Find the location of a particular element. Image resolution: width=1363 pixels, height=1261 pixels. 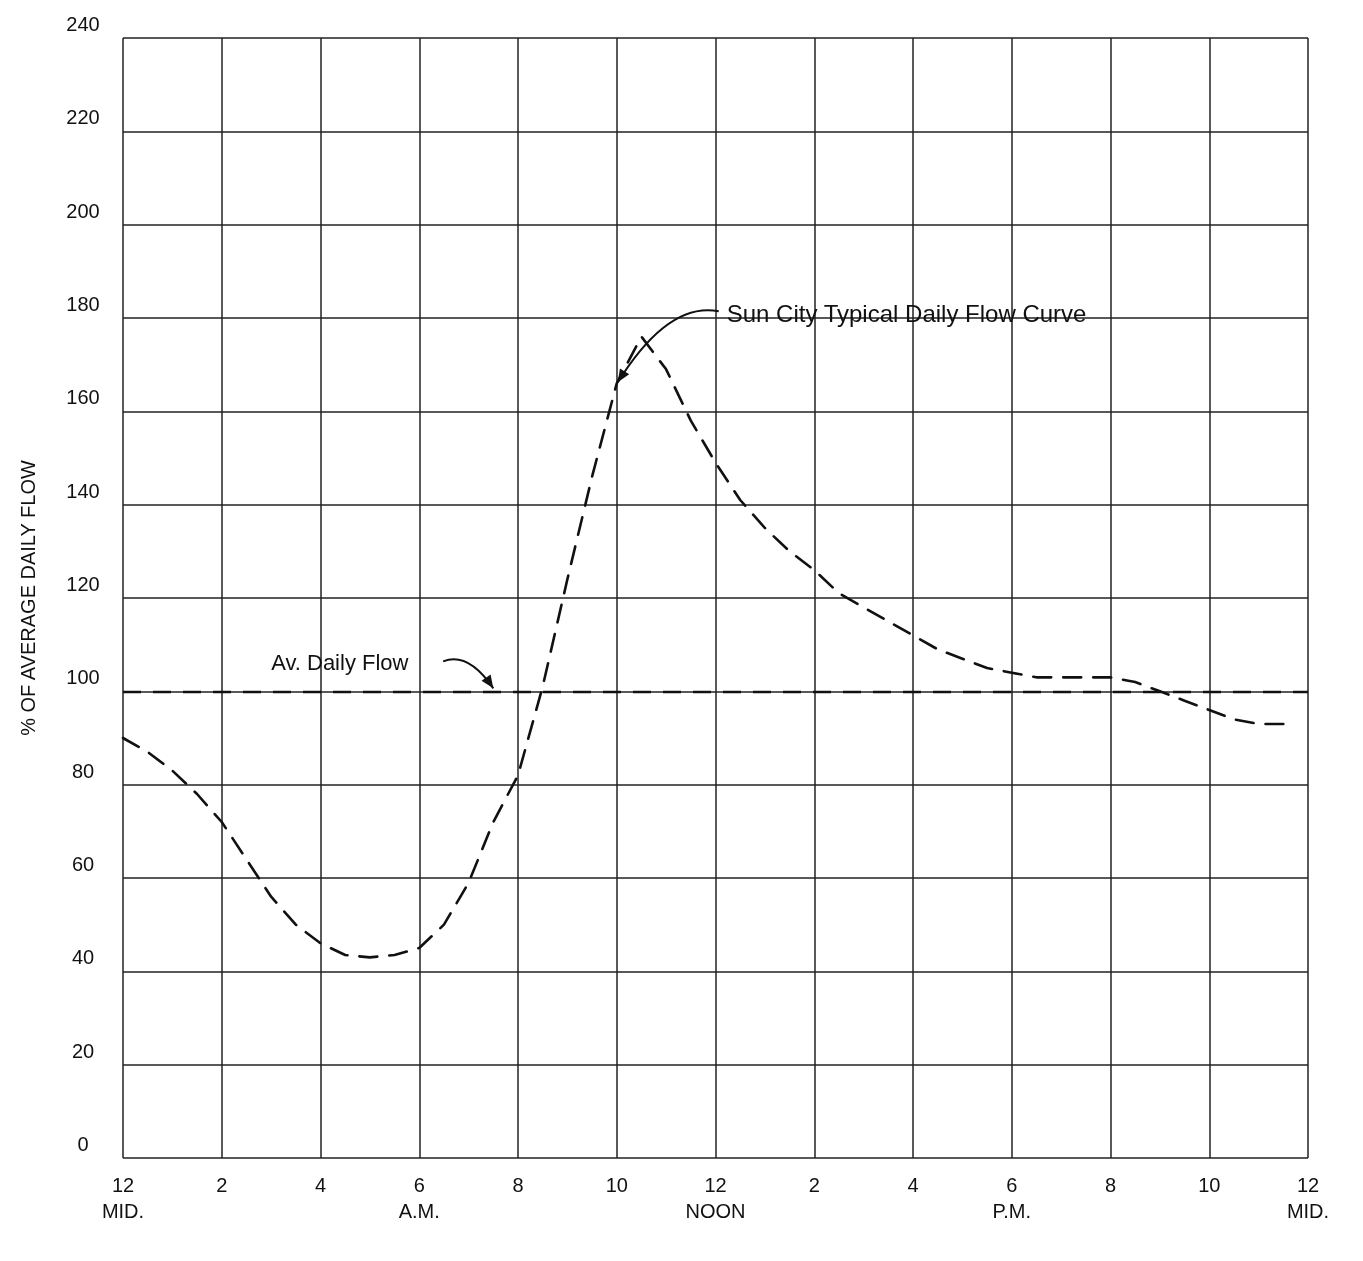

y-tick-label: 20 is located at coordinates (83, 1050).